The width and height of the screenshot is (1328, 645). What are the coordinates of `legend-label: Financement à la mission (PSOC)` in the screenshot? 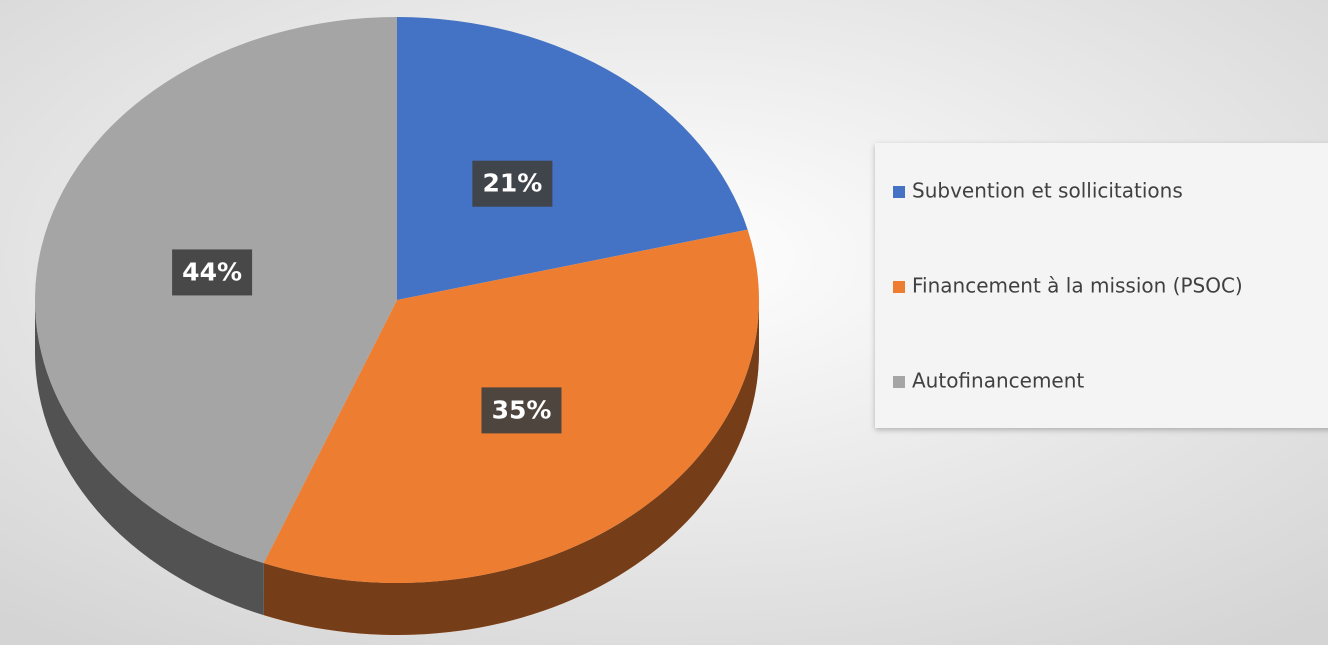 It's located at (1077, 286).